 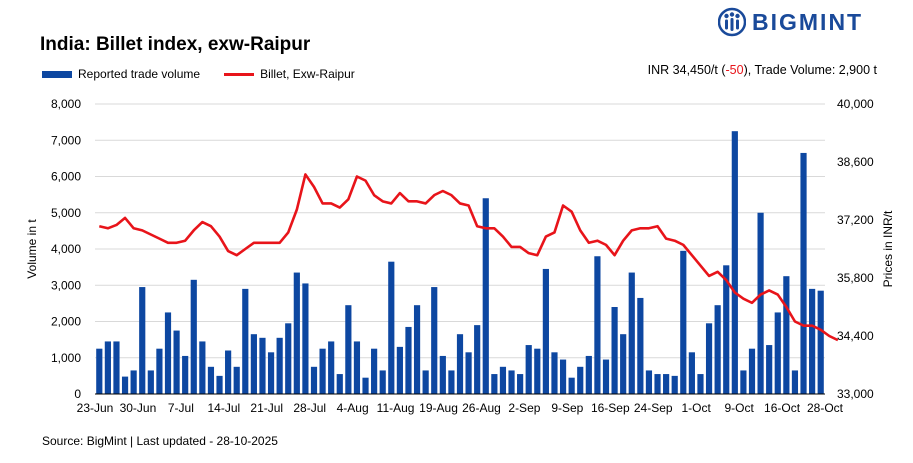 I want to click on x-tick-label: 24-Sep, so click(x=653, y=408).